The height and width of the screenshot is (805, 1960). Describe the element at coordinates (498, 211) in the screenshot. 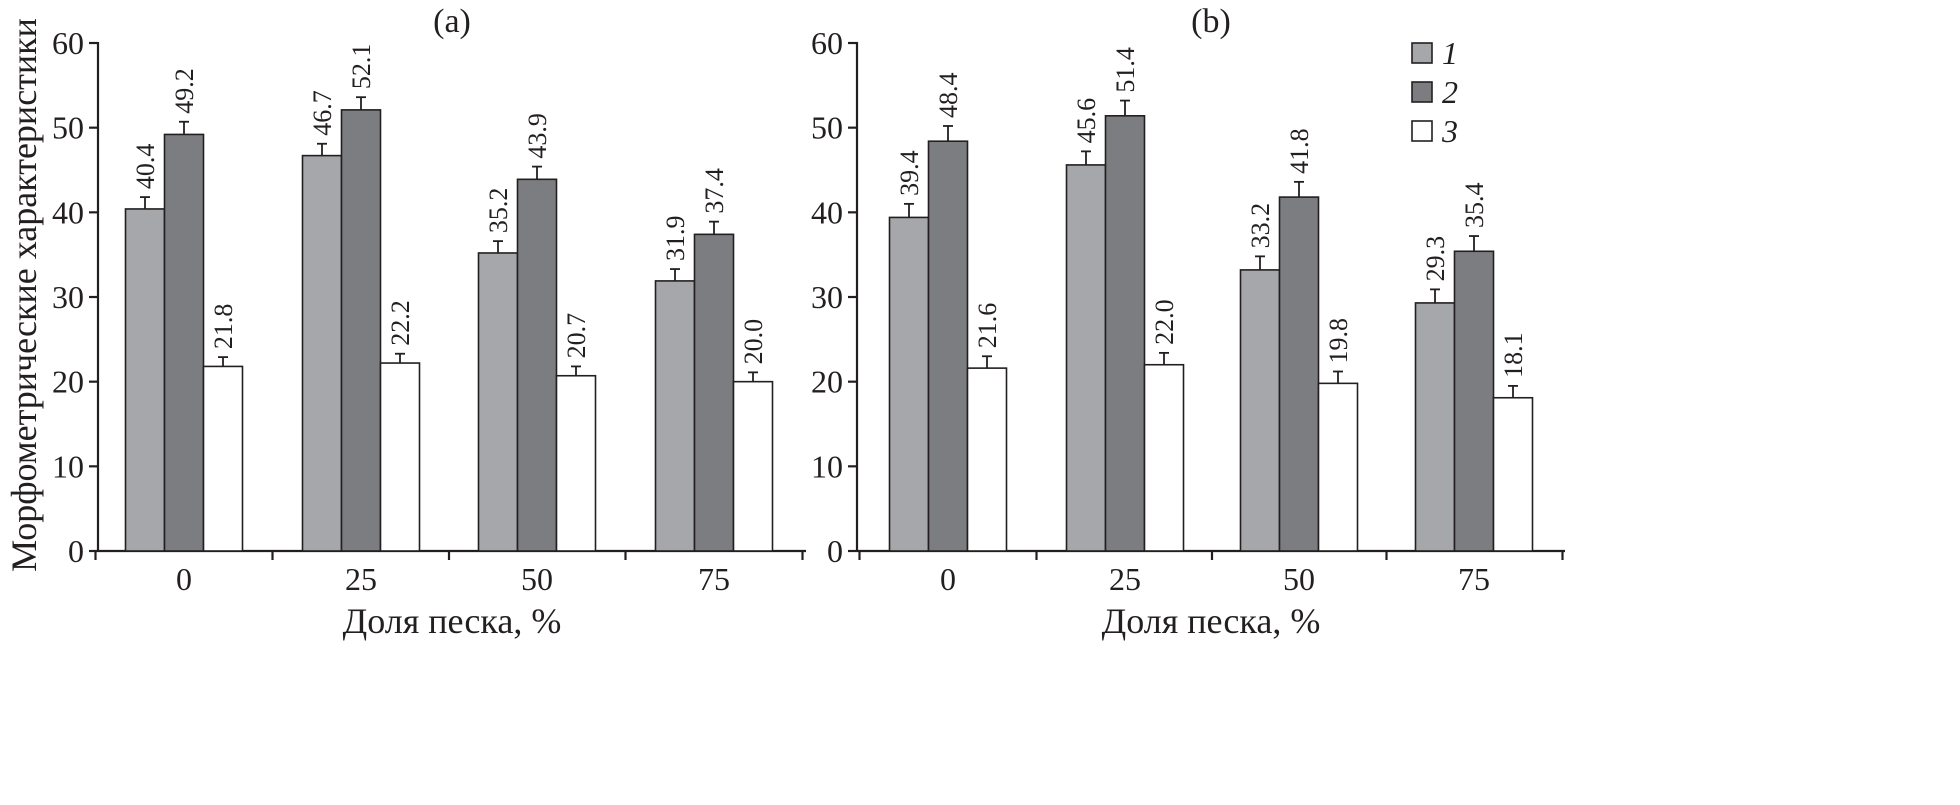

I see `data-label: 35.2` at that location.